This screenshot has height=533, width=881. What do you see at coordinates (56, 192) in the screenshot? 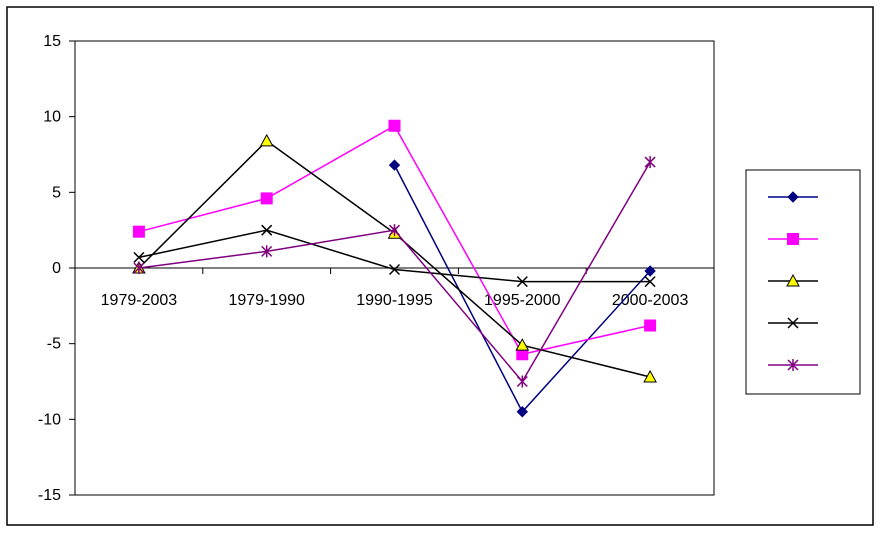
I see `y-tick-label: 5` at bounding box center [56, 192].